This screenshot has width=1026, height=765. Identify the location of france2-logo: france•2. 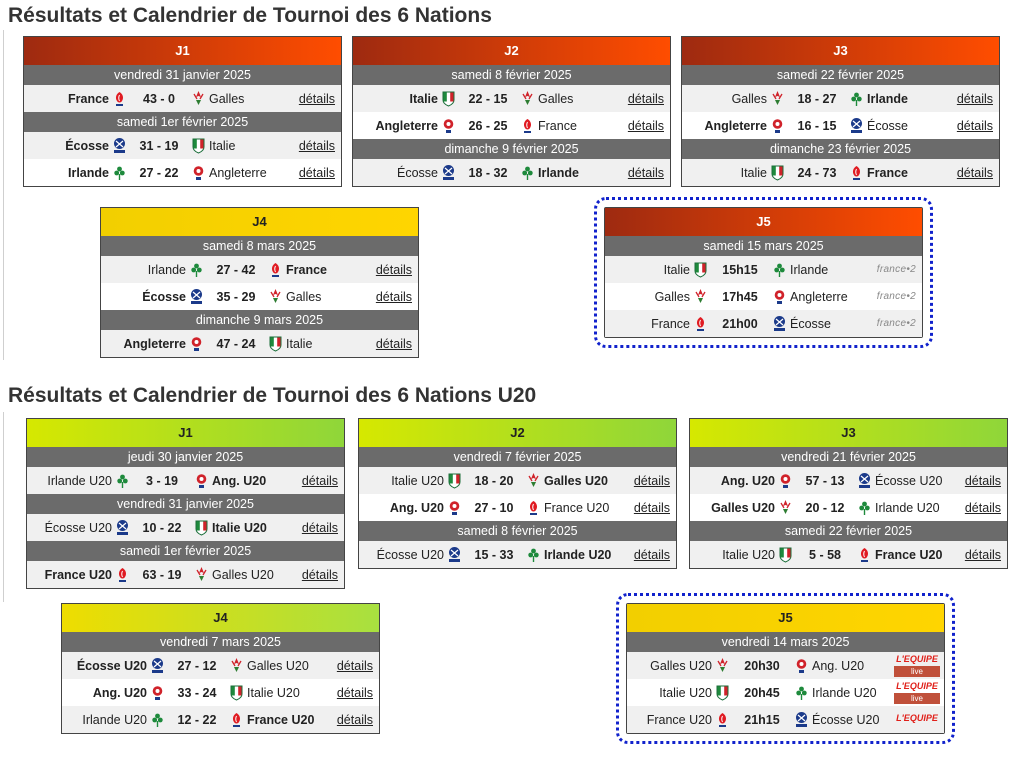
(896, 269).